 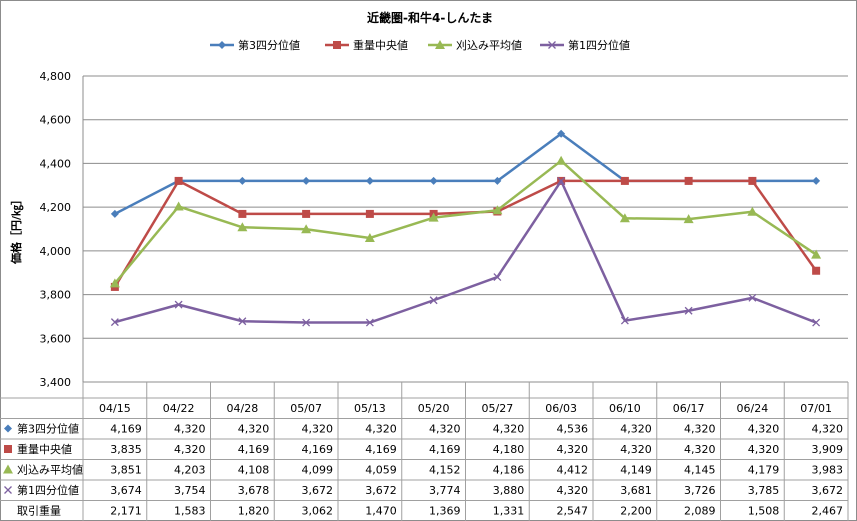 What do you see at coordinates (126, 470) in the screenshot?
I see `table-cell: 3,851` at bounding box center [126, 470].